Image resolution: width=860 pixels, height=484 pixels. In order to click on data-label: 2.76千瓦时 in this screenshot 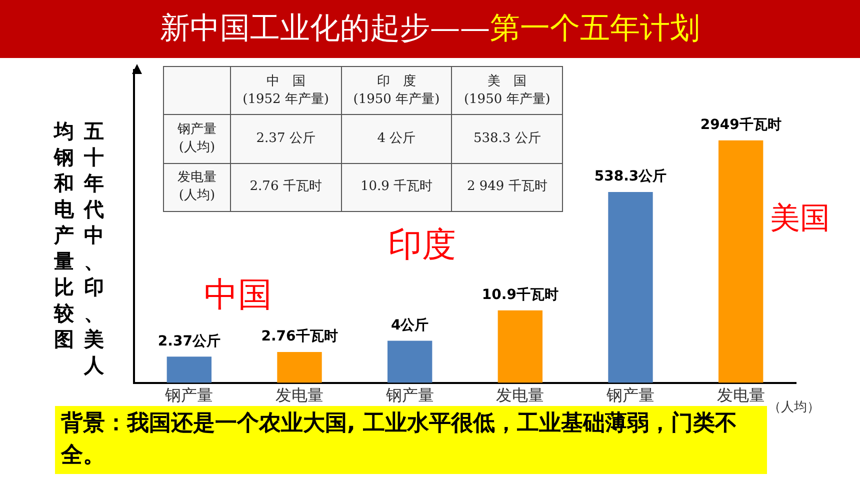, I will do `click(299, 336)`.